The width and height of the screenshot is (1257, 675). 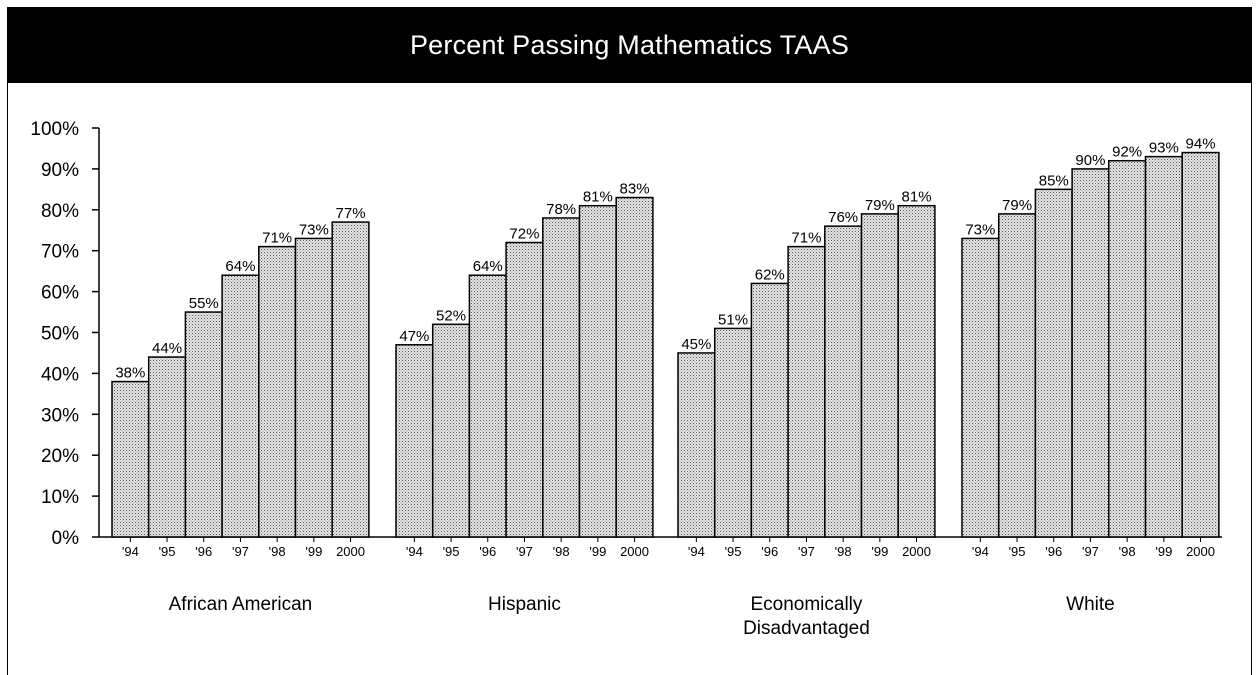 What do you see at coordinates (60, 170) in the screenshot?
I see `y-tick-label: 90%` at bounding box center [60, 170].